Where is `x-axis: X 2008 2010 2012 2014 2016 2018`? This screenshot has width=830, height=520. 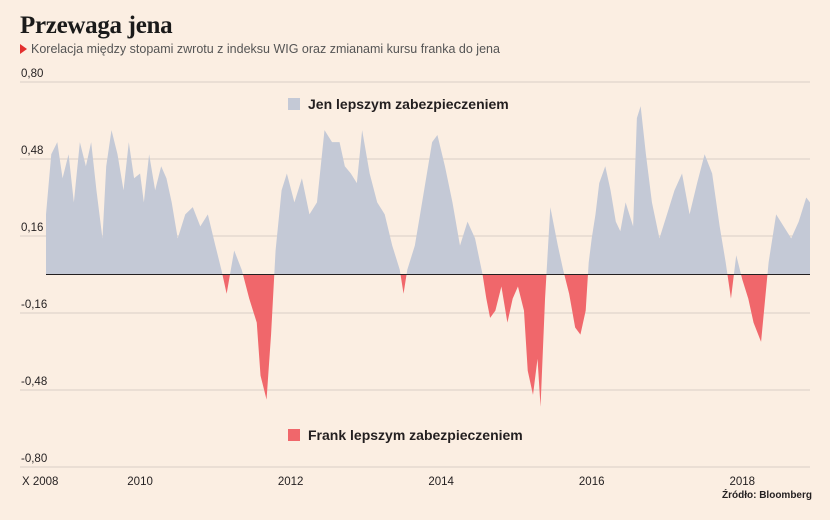 x-axis: X 2008 2010 2012 2014 2016 2018 is located at coordinates (388, 482).